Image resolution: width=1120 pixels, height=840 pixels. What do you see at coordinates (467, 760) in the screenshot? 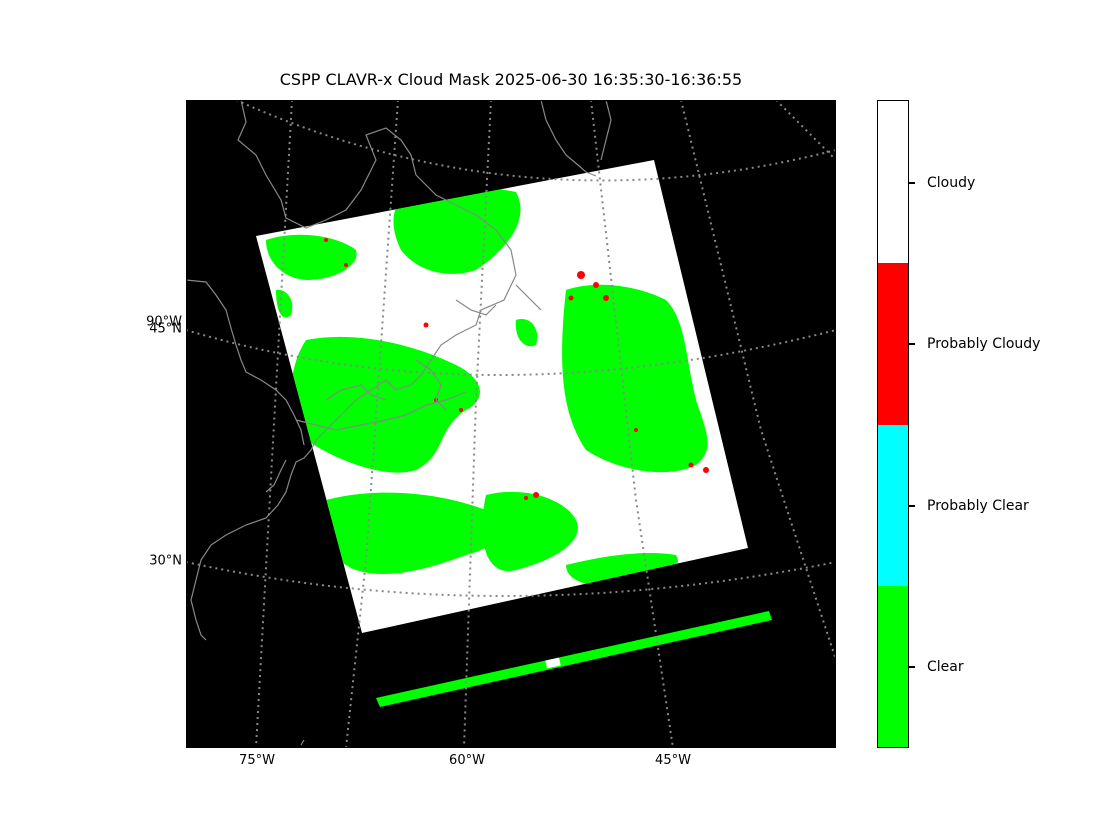
I see `lon-tick-label: 60°W` at bounding box center [467, 760].